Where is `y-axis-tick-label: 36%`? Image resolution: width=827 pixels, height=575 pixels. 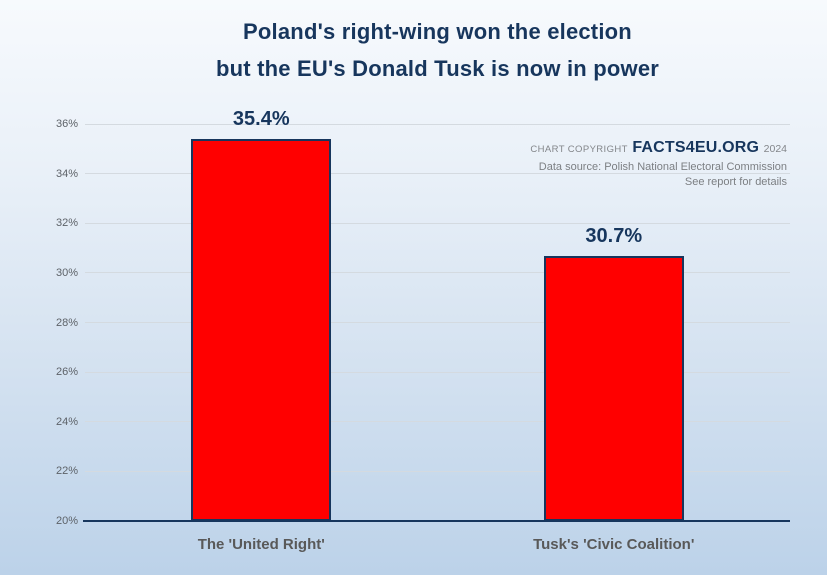 y-axis-tick-label: 36% is located at coordinates (66, 124).